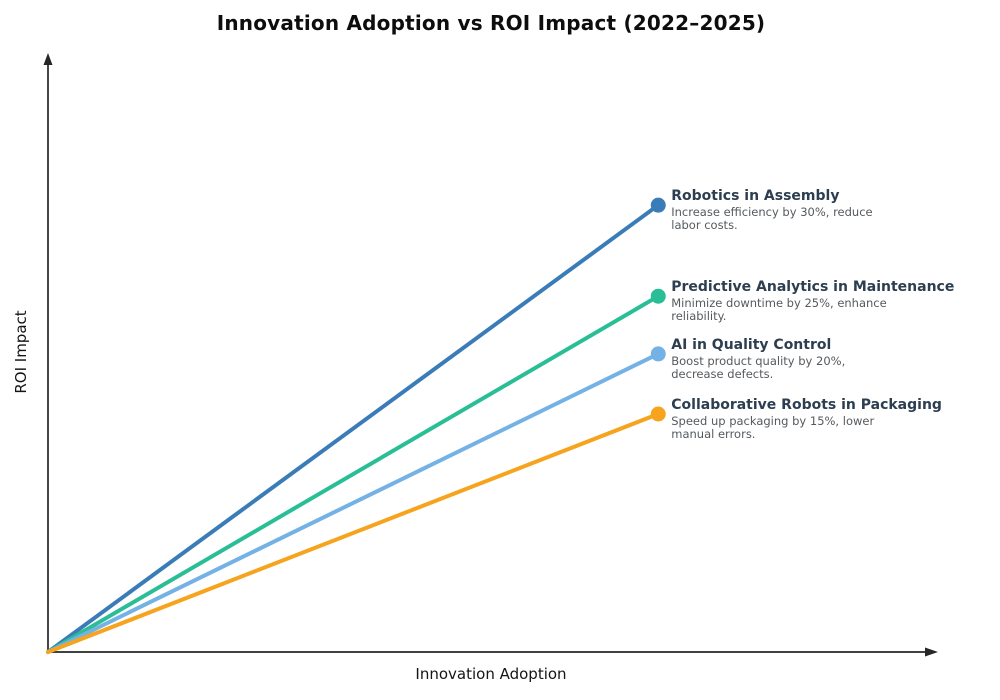 The image size is (1000, 700). Describe the element at coordinates (806, 405) in the screenshot. I see `annotation-title: Collaborative Robots in Packaging` at that location.